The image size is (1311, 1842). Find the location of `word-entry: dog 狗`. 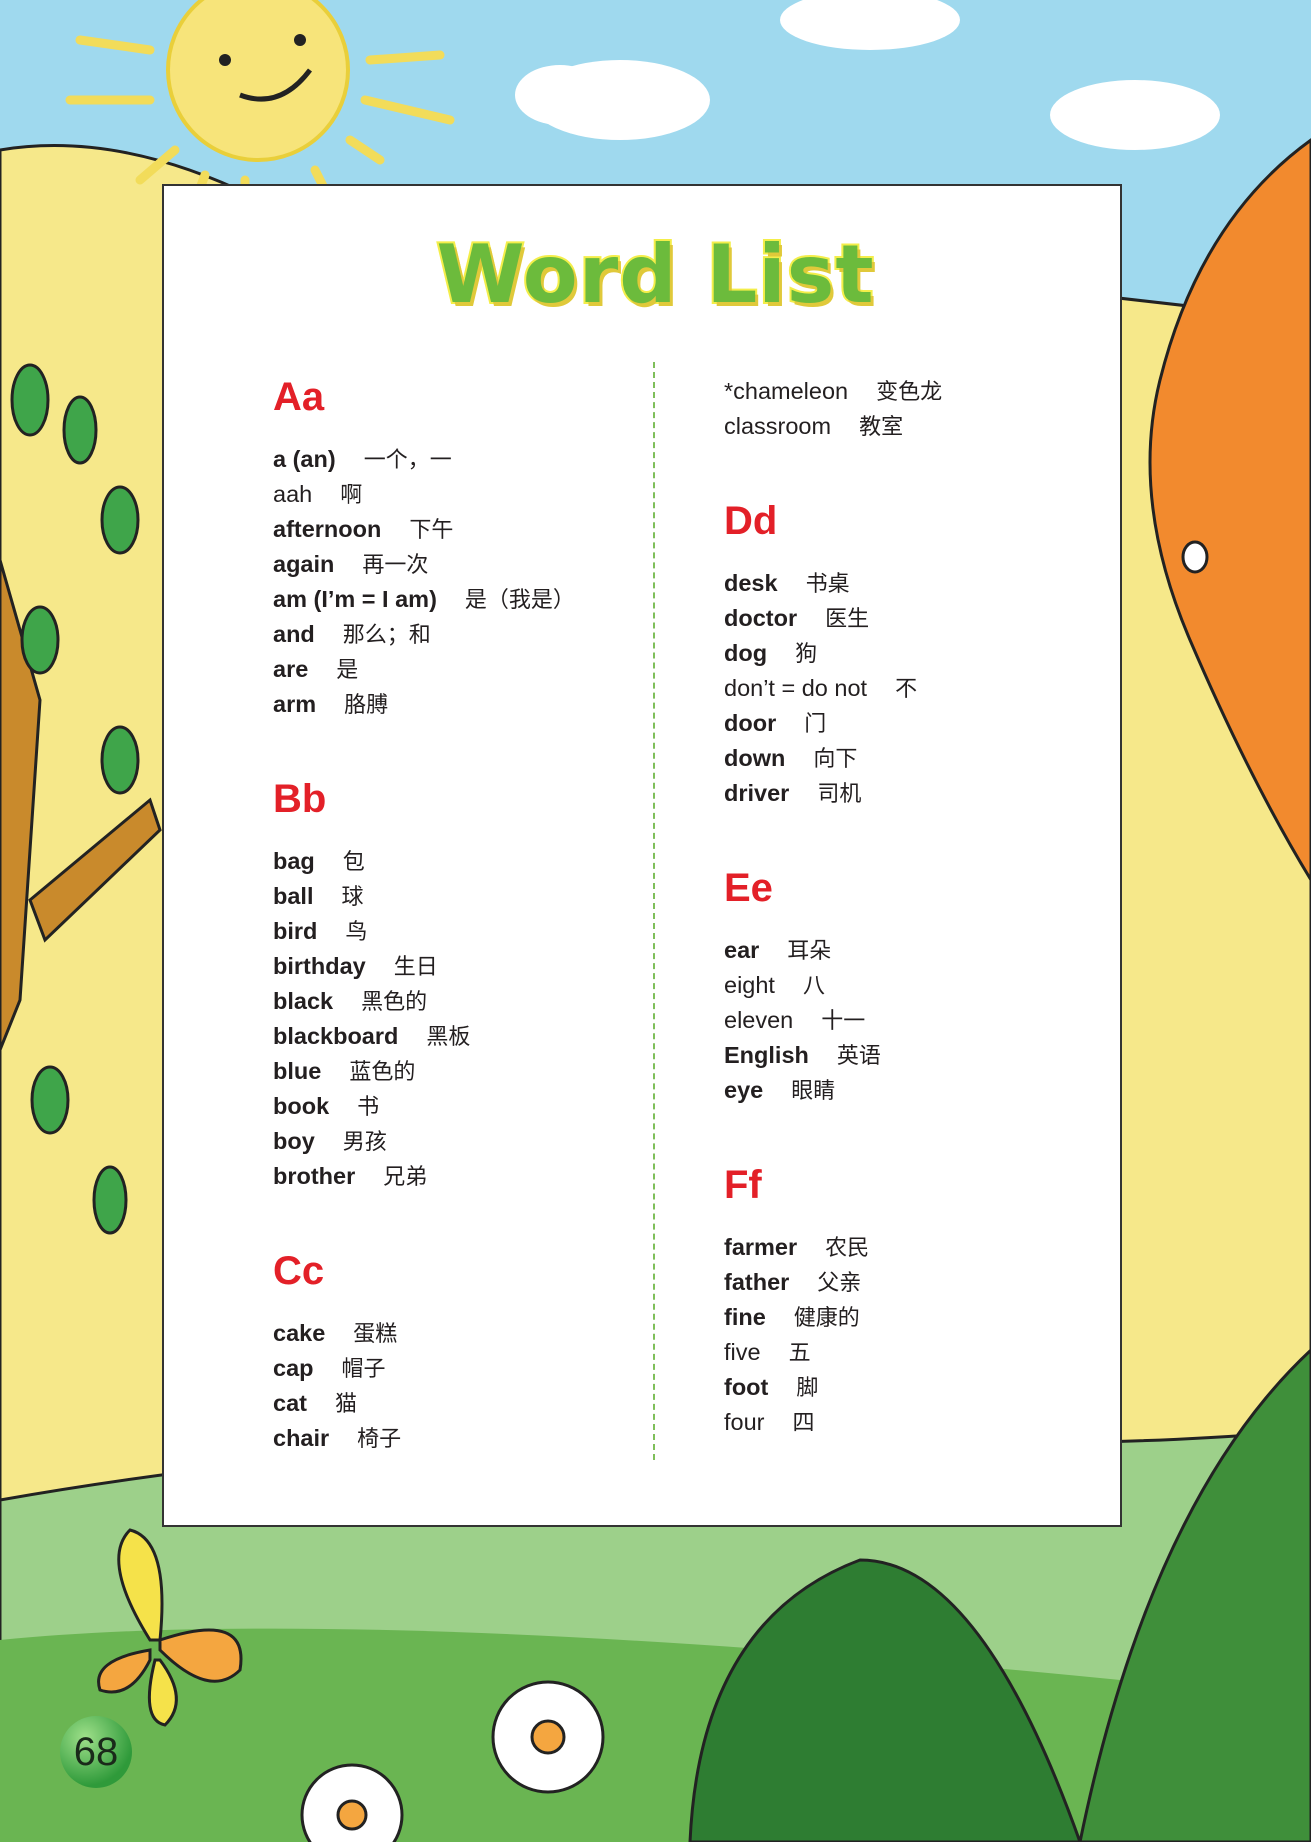

word-entry: dog 狗 is located at coordinates (833, 653).